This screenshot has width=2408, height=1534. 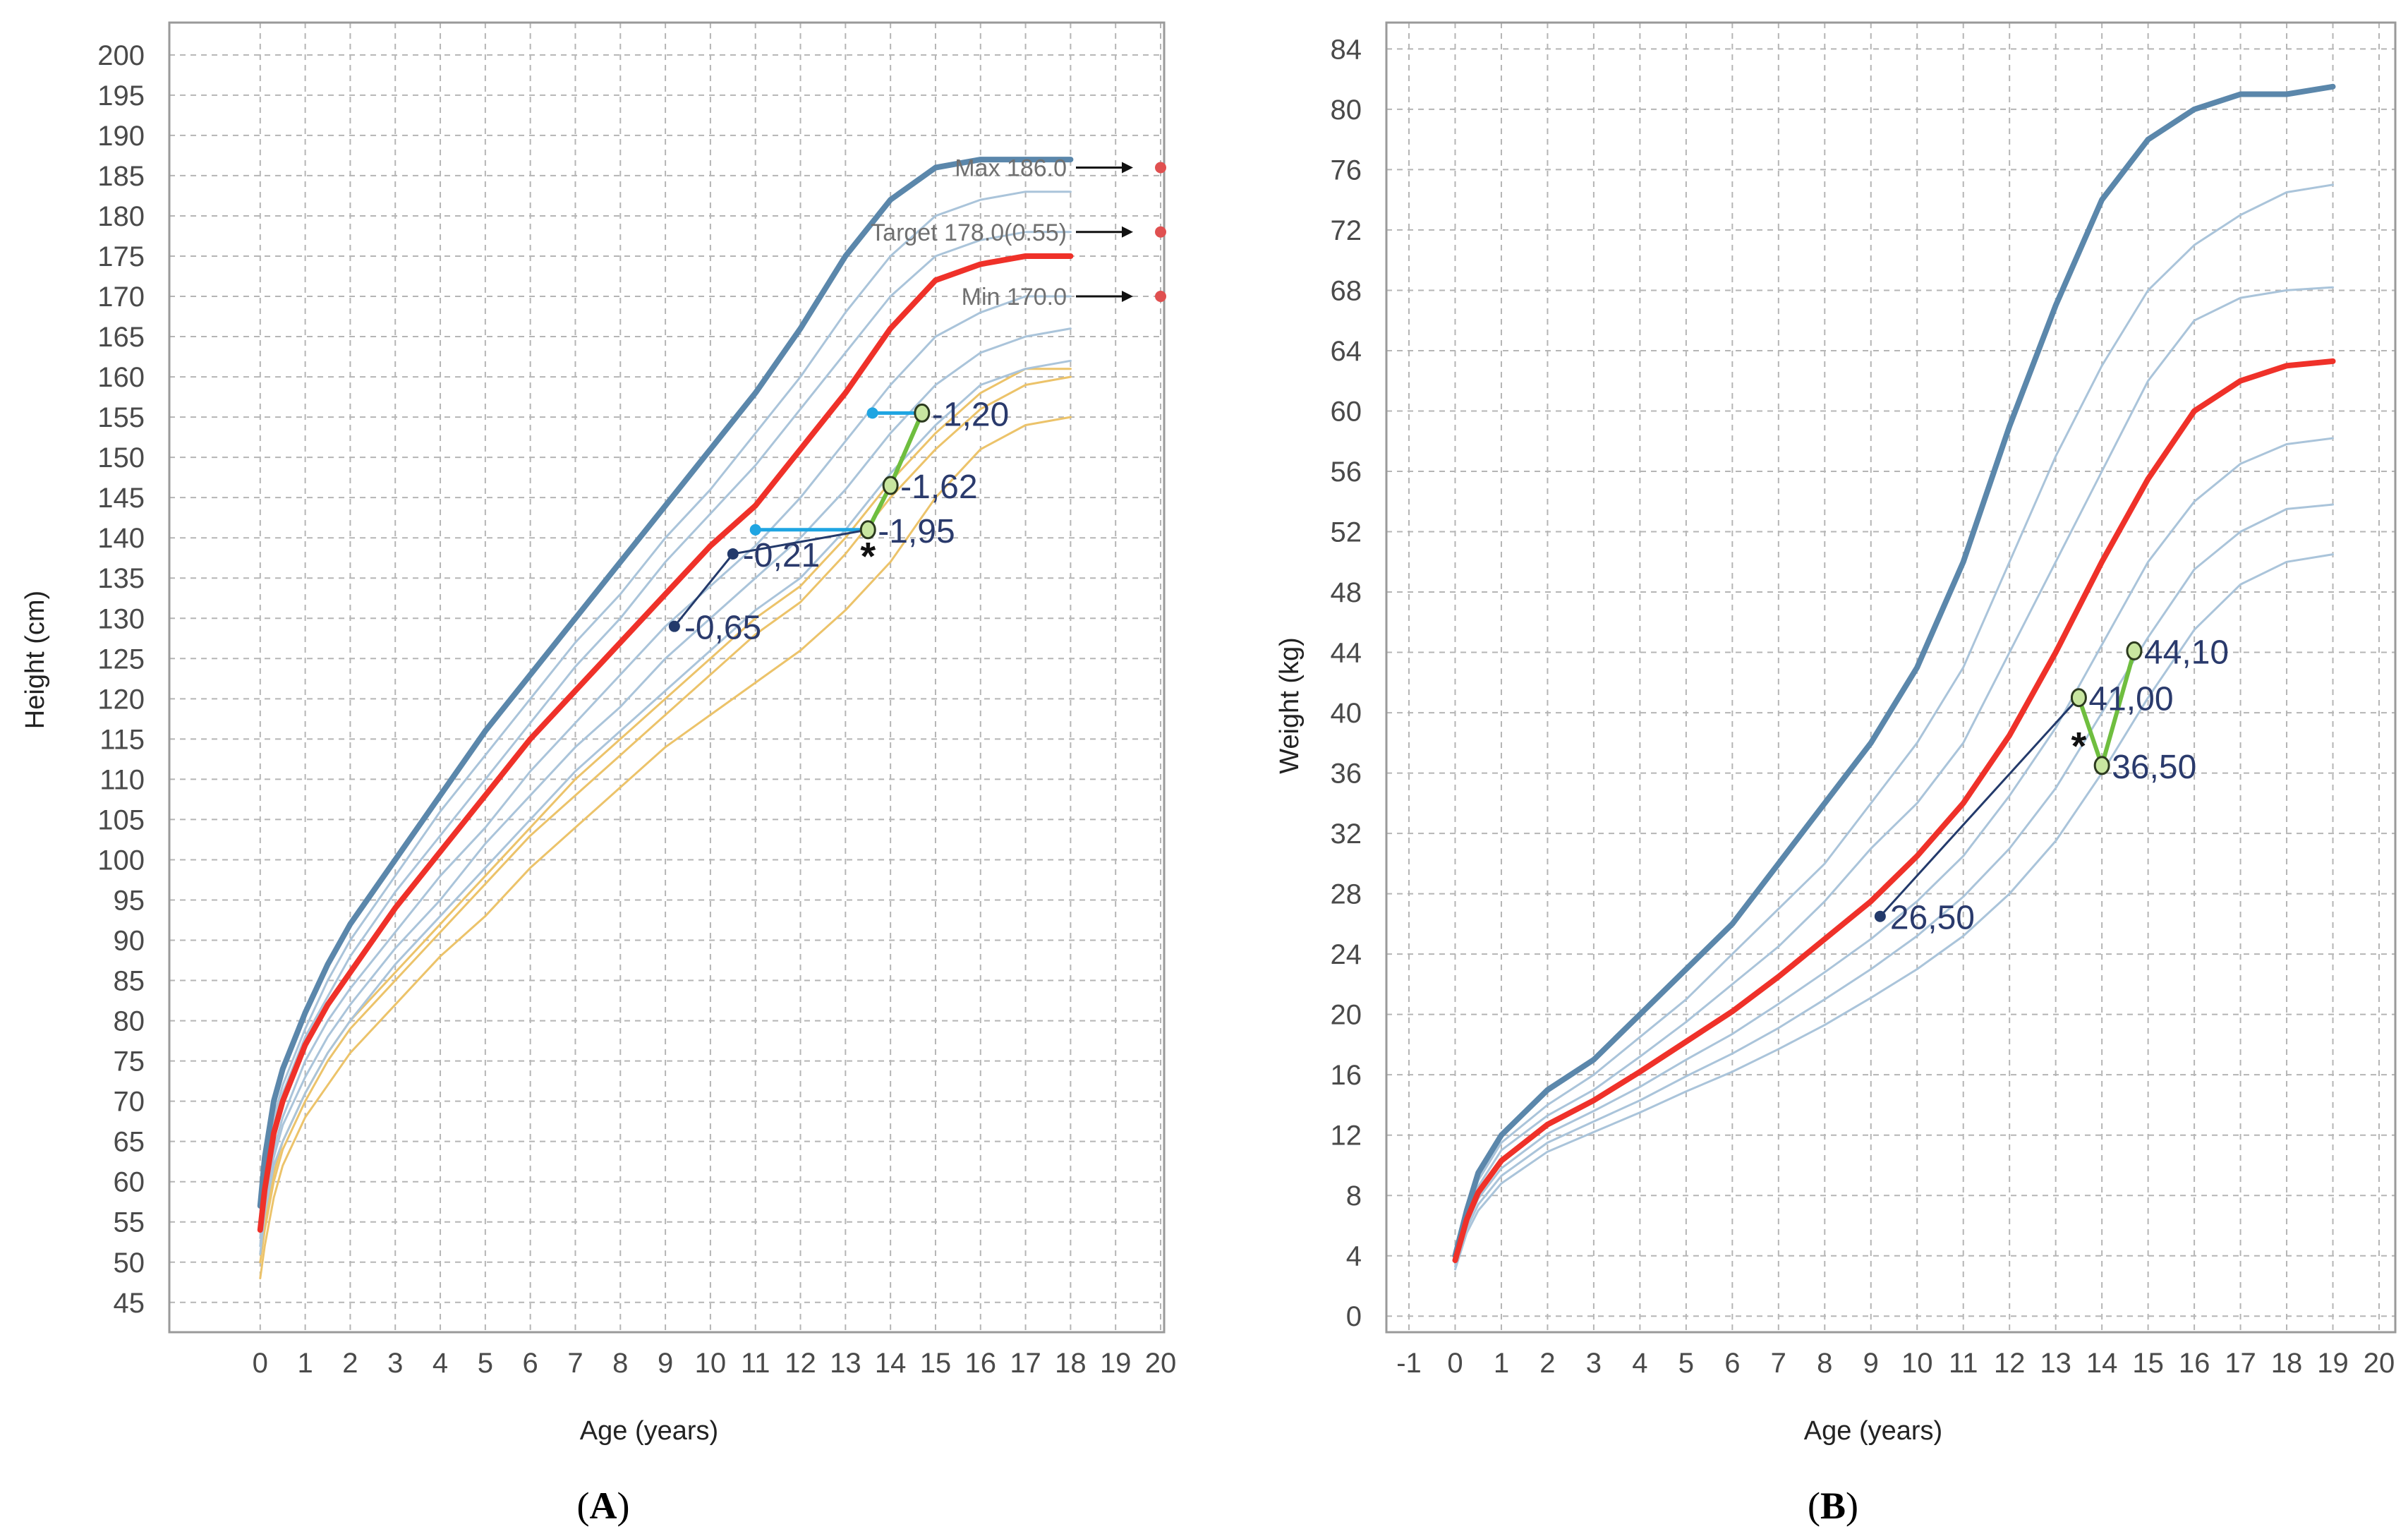 I want to click on y-tick-label: 195, so click(x=121, y=95).